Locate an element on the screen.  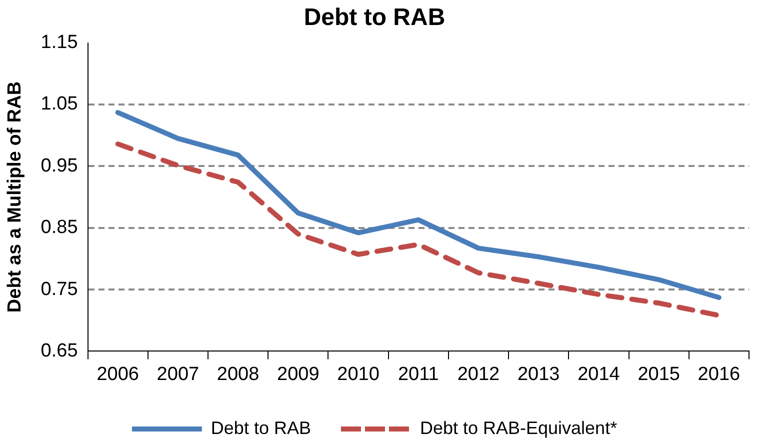
x-tick-label: 2009 is located at coordinates (298, 374).